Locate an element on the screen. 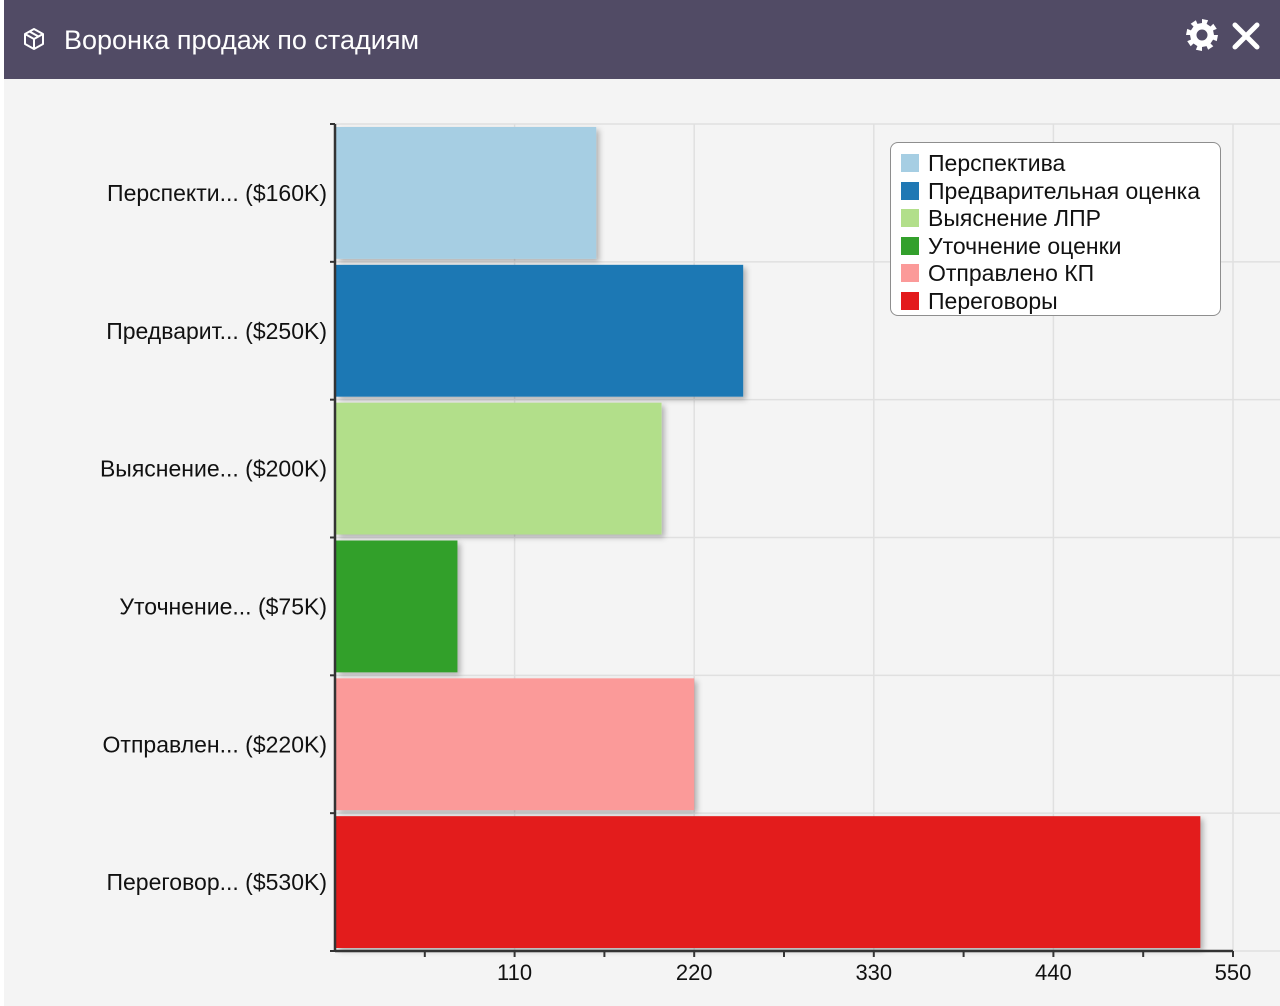 This screenshot has height=1006, width=1280. x-tick-label: 110 is located at coordinates (514, 972).